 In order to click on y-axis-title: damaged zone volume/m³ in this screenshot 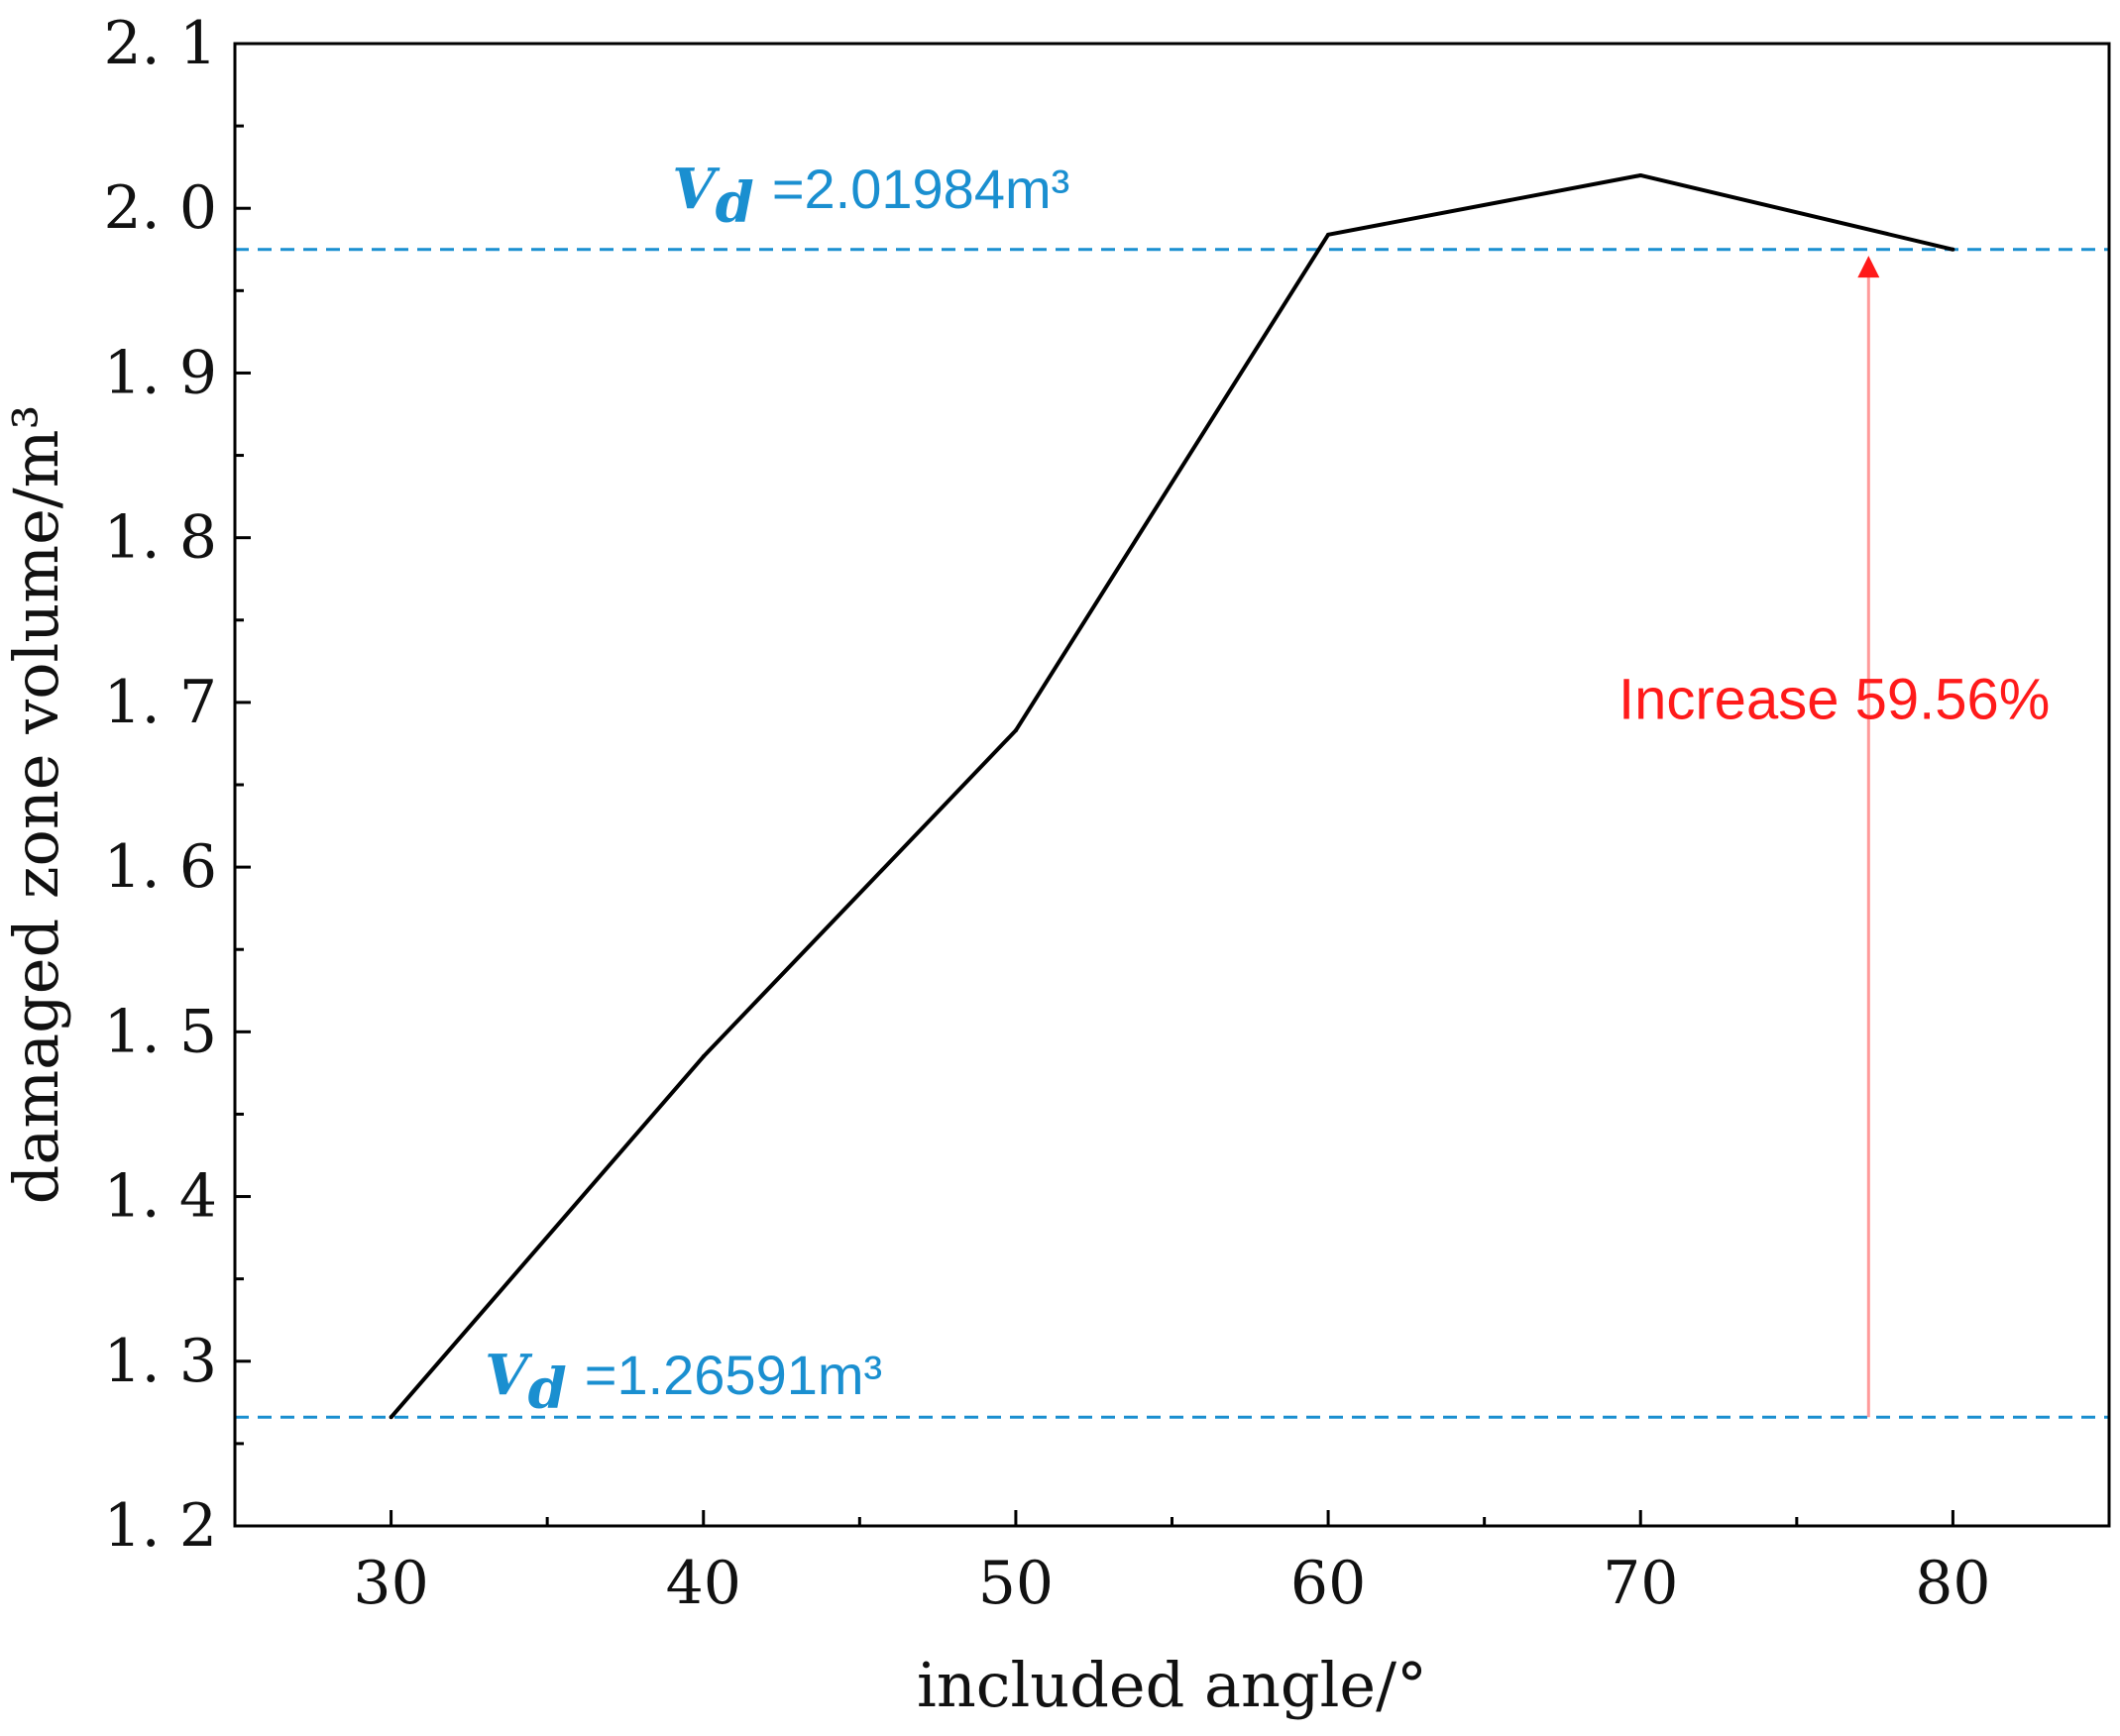, I will do `click(36, 805)`.